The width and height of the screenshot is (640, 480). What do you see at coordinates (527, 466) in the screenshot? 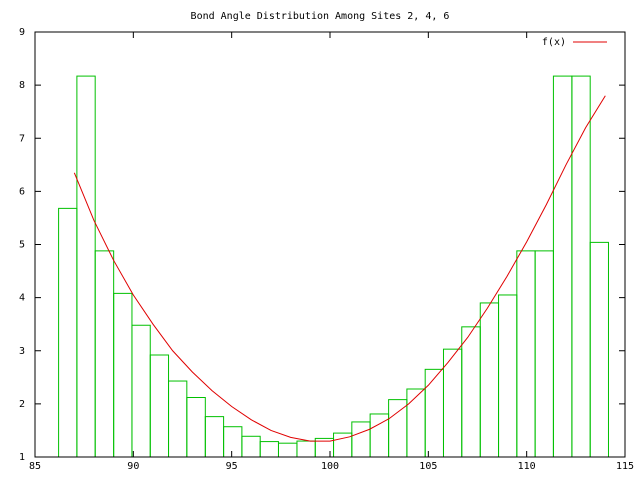
I see `x-tick-label: 110` at bounding box center [527, 466].